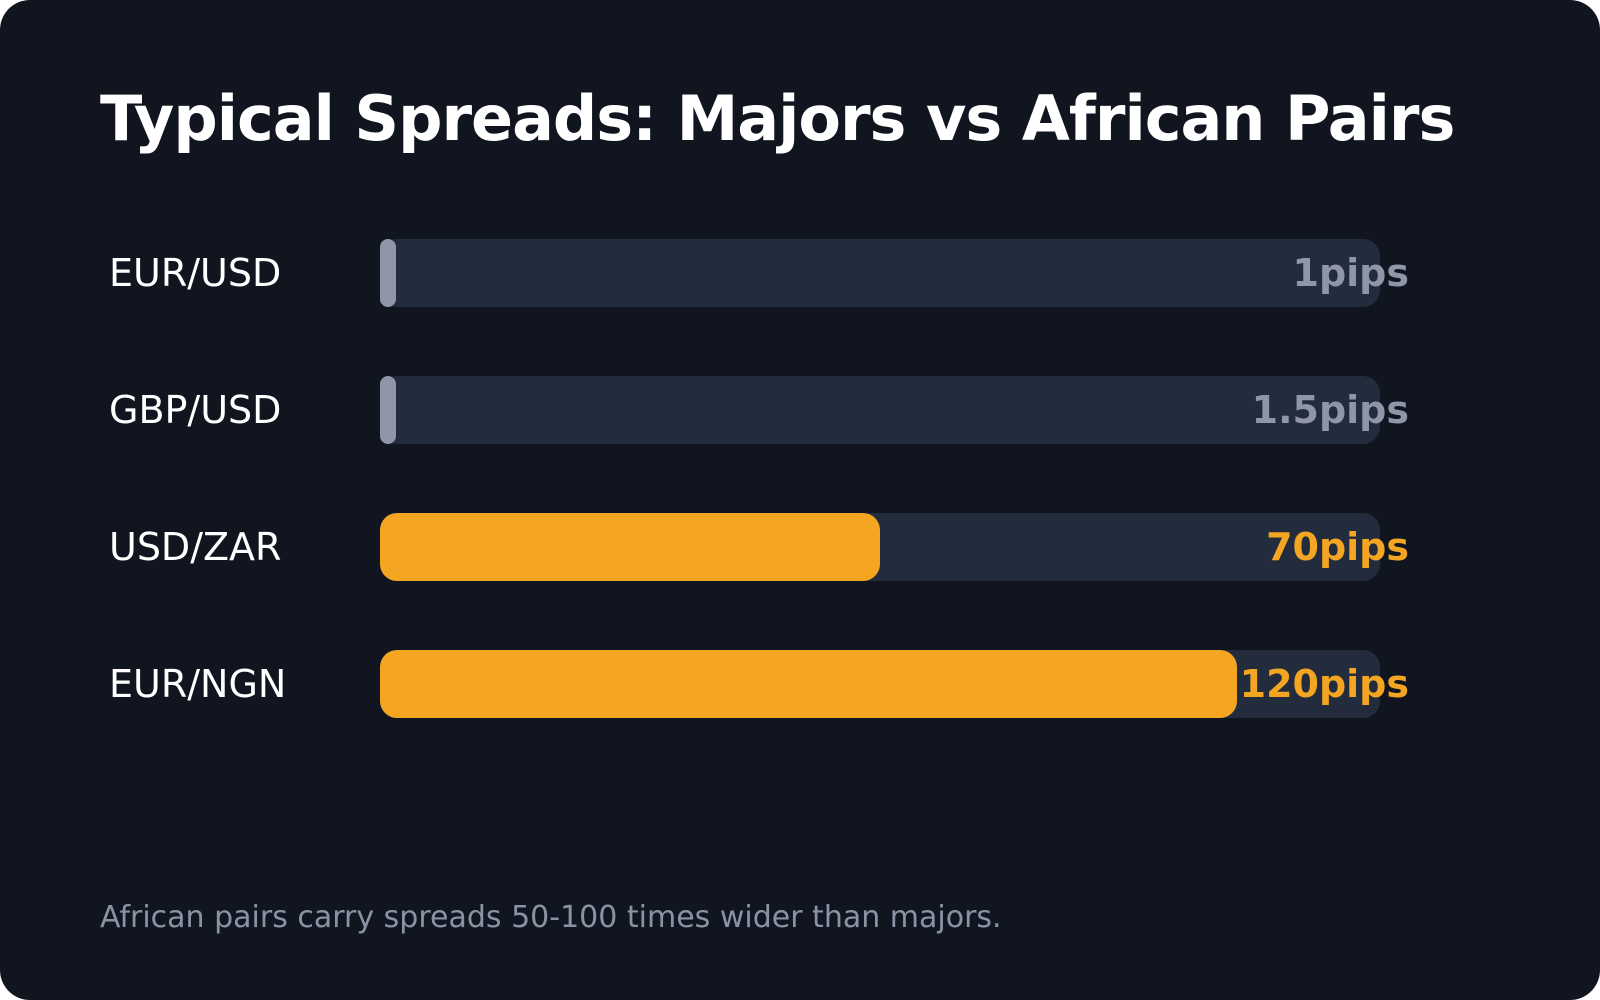 The width and height of the screenshot is (1600, 1000). I want to click on category-label: GBP/USD, so click(195, 410).